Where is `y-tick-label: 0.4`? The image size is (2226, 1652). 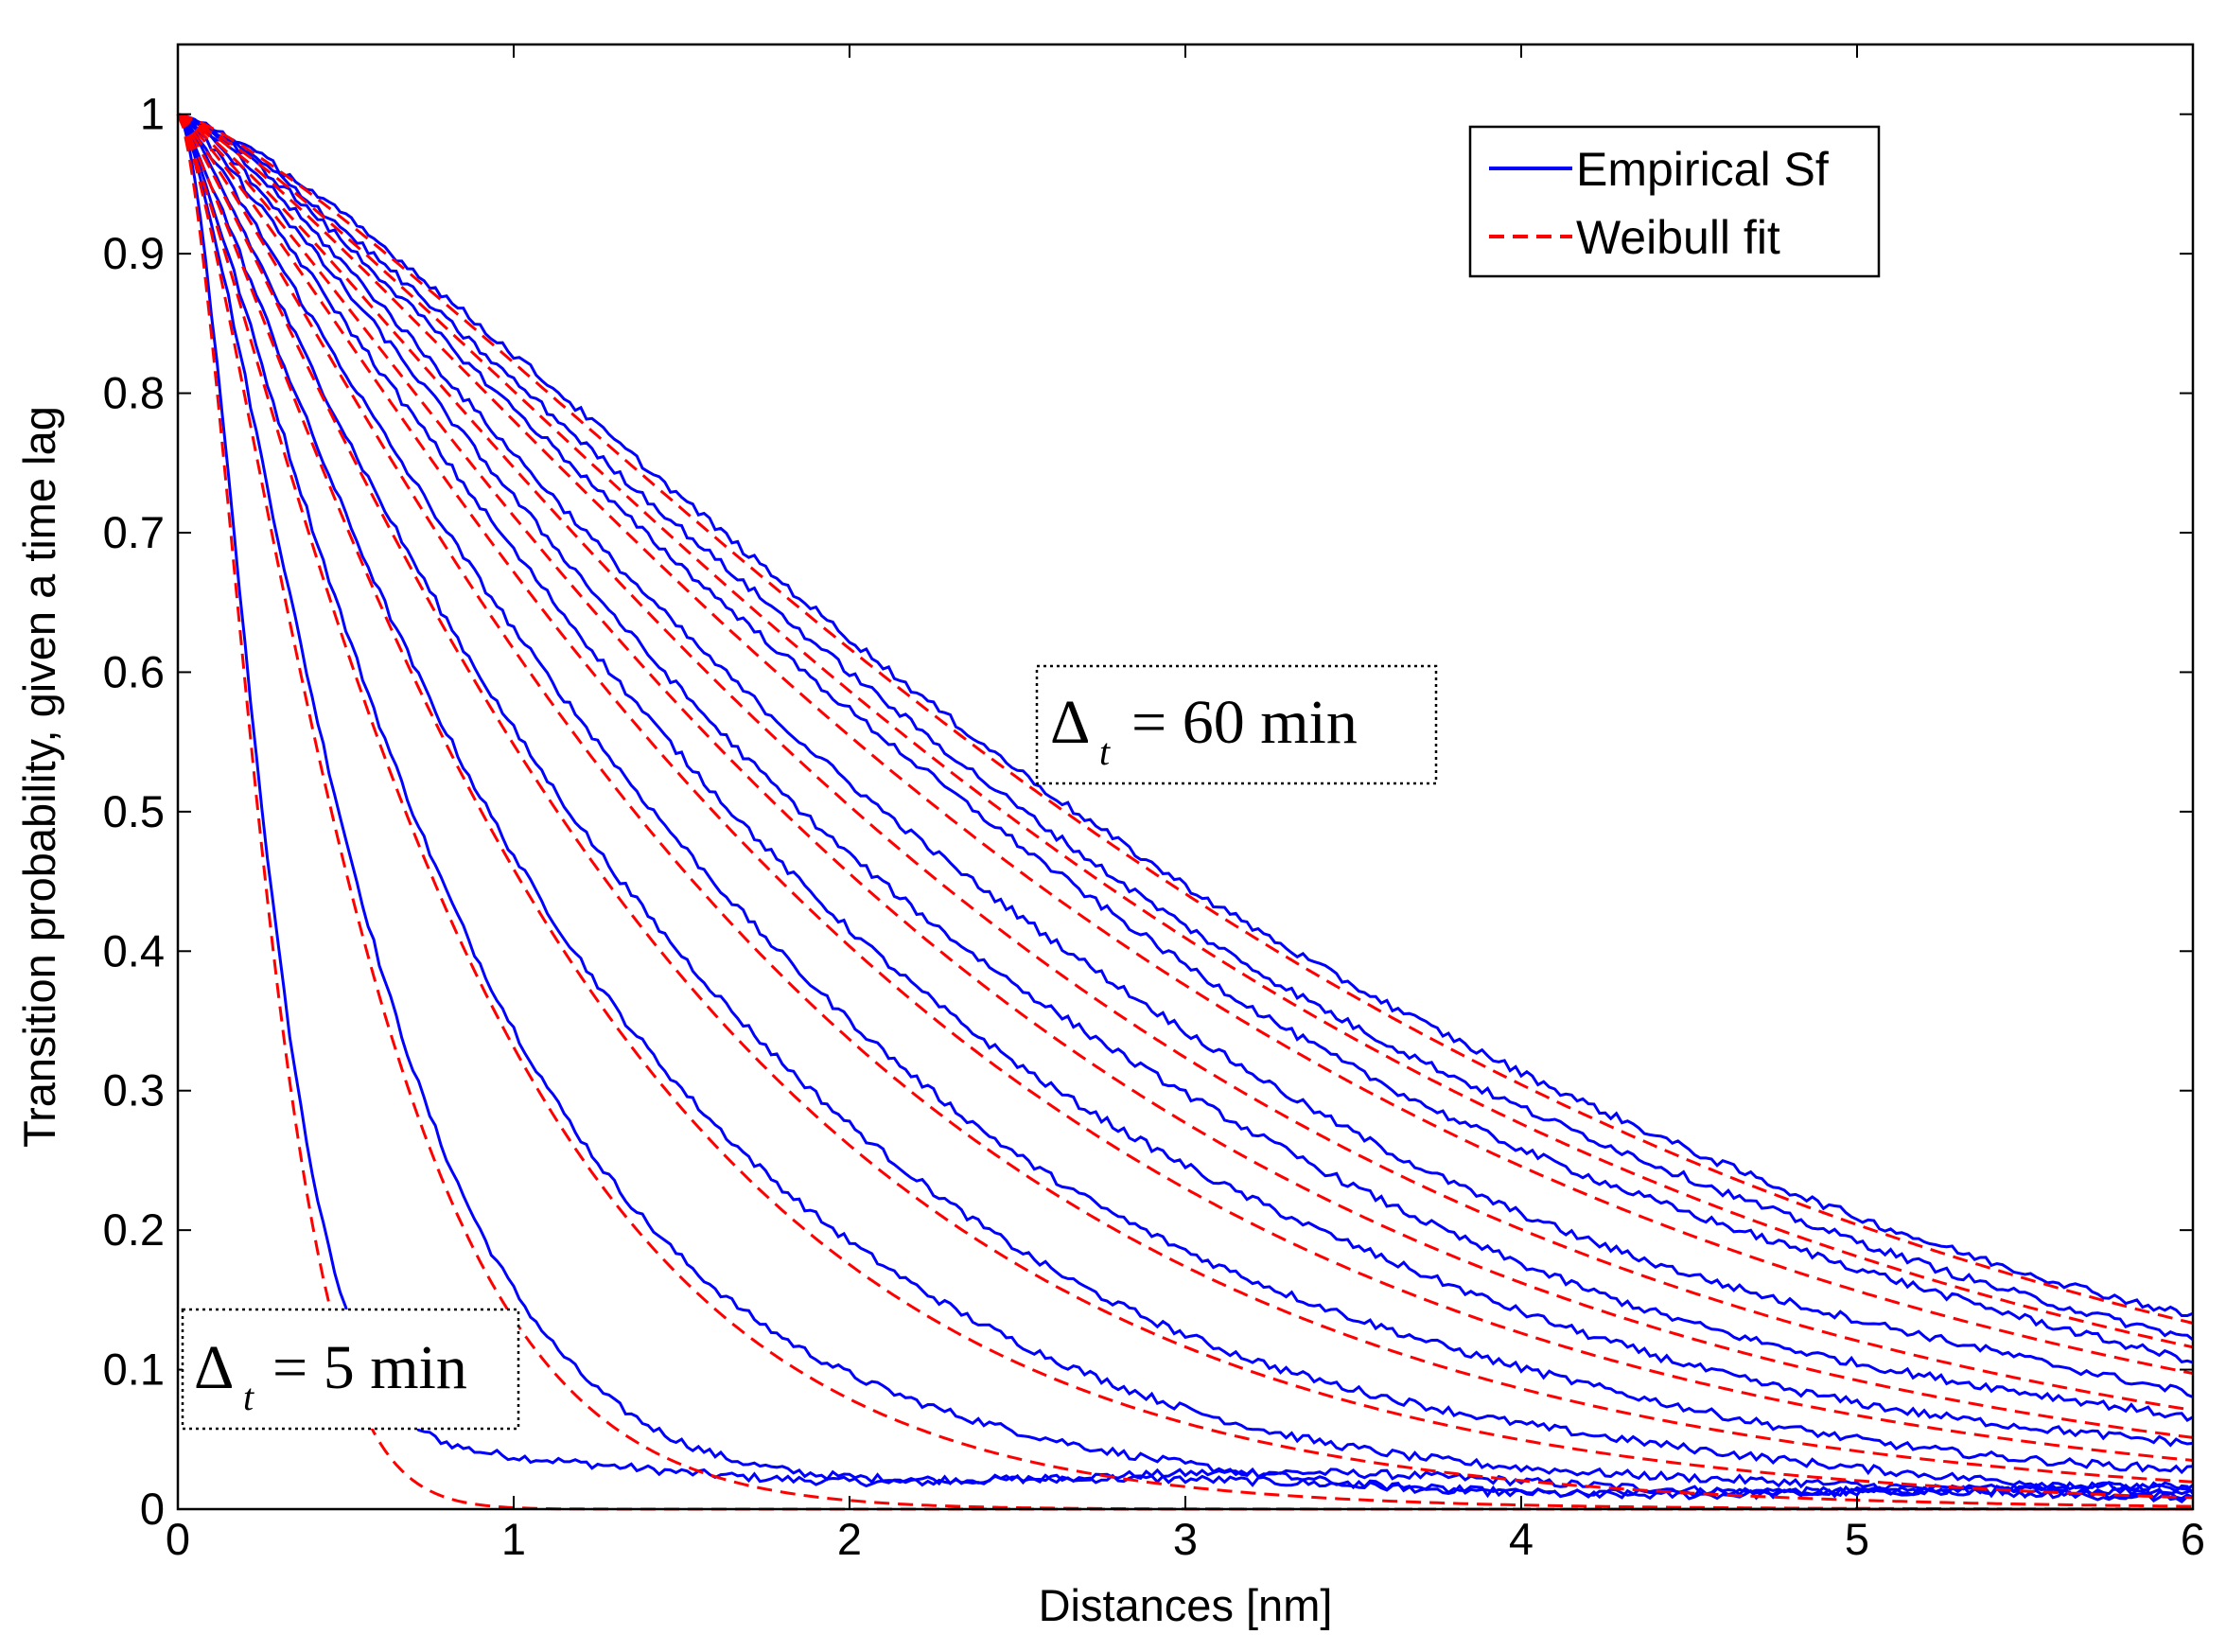
y-tick-label: 0.4 is located at coordinates (134, 950).